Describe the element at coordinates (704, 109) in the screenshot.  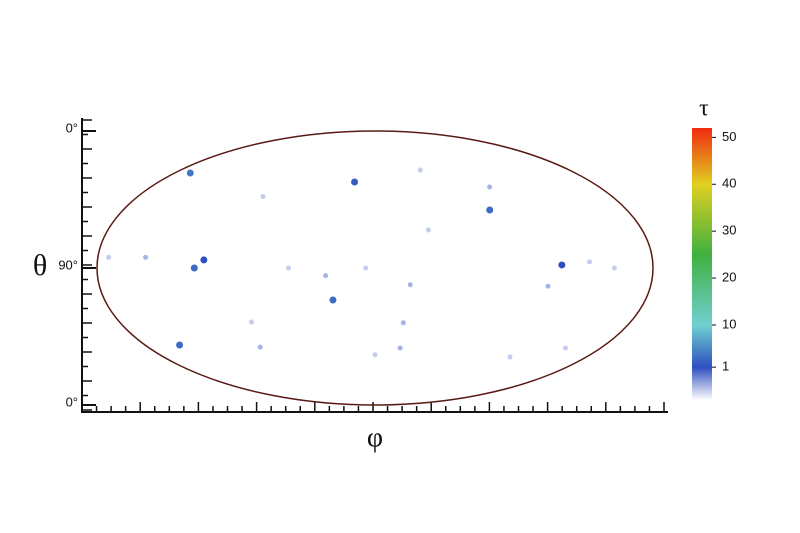
I see `colorbar-label: τ` at that location.